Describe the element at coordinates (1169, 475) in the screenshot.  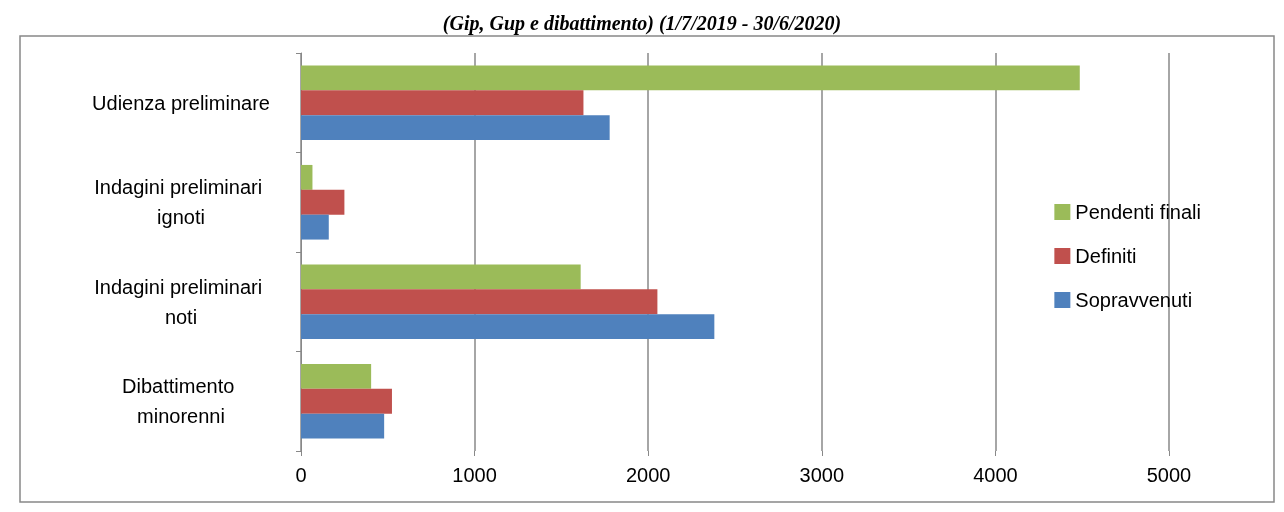
I see `x-tick-label: 5000` at that location.